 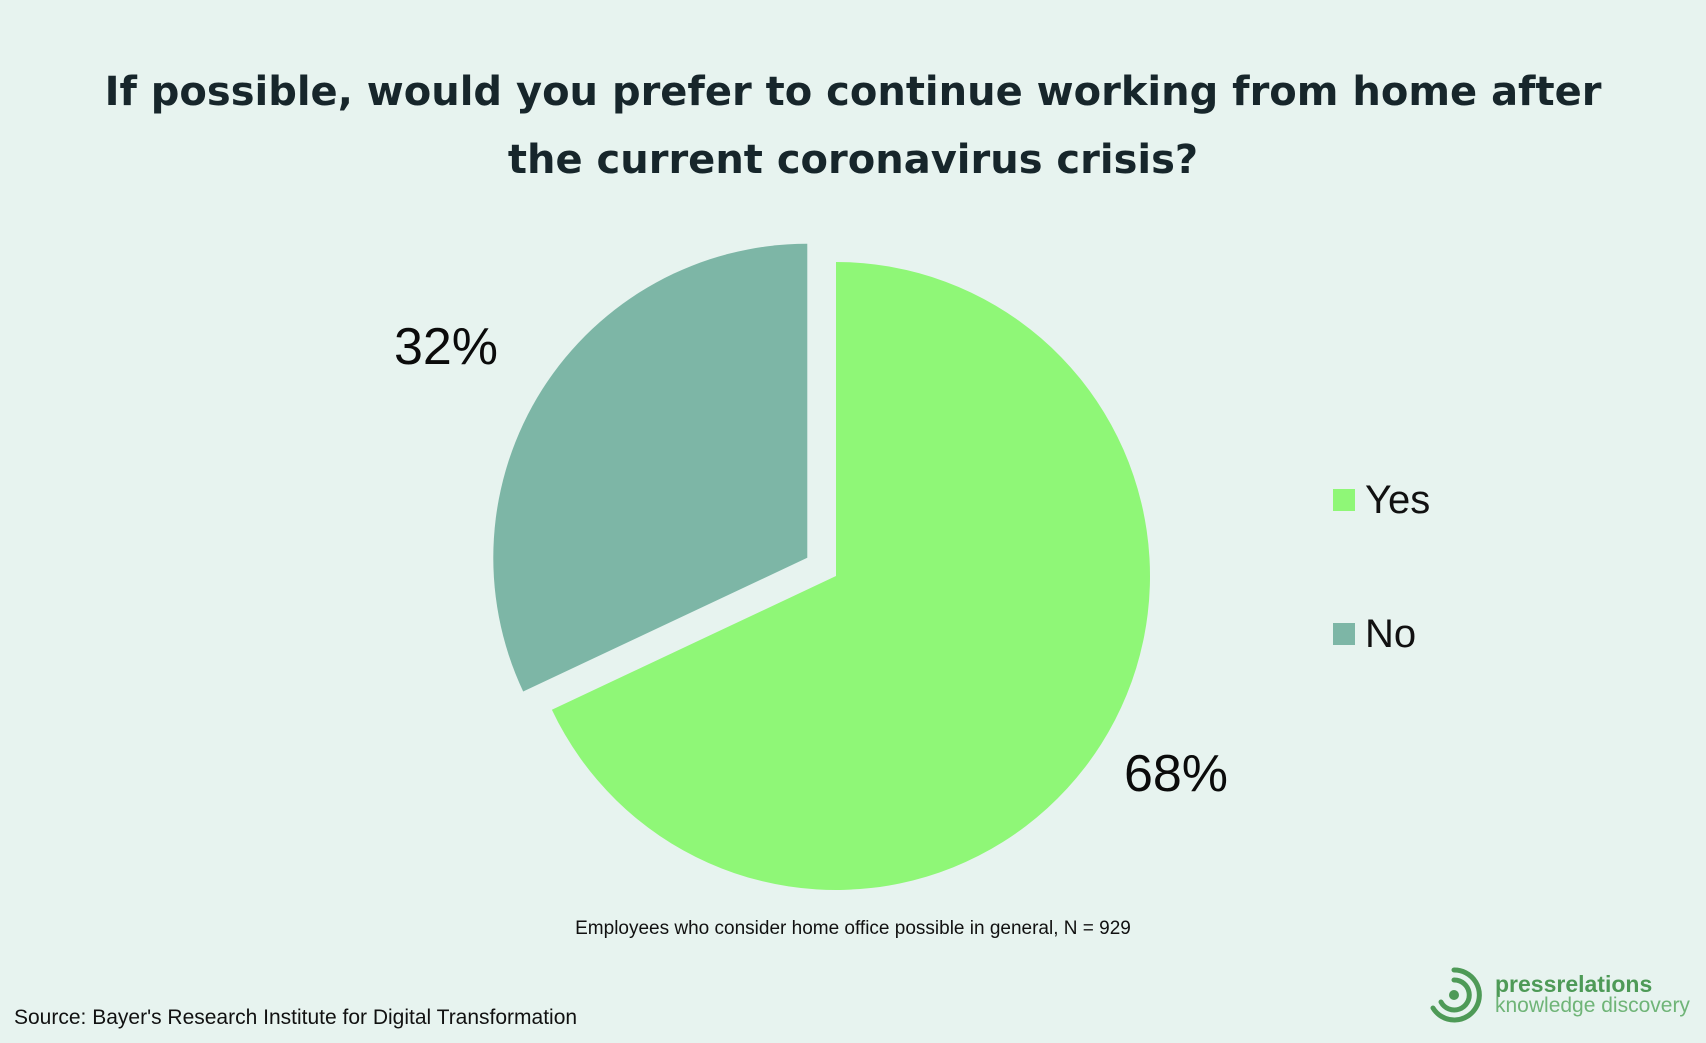 I want to click on legend-item-no: No, so click(x=1381, y=634).